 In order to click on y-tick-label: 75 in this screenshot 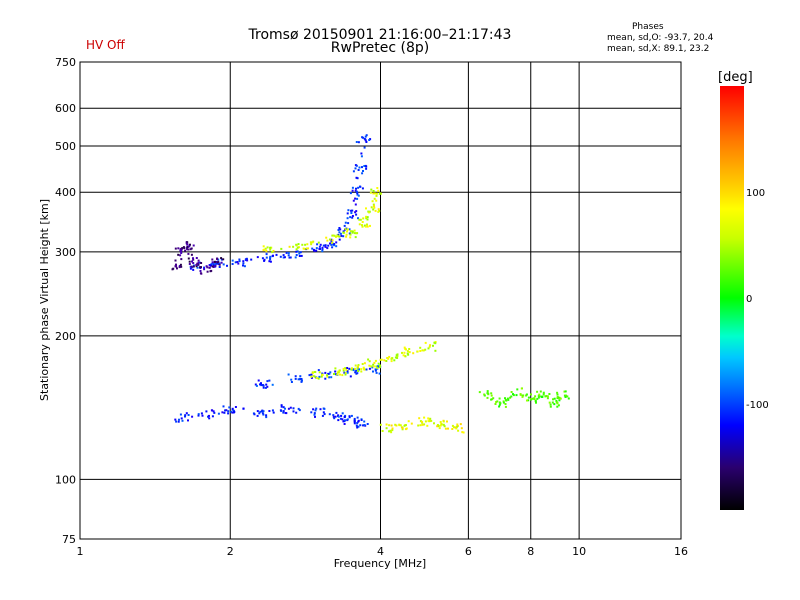, I will do `click(69, 539)`.